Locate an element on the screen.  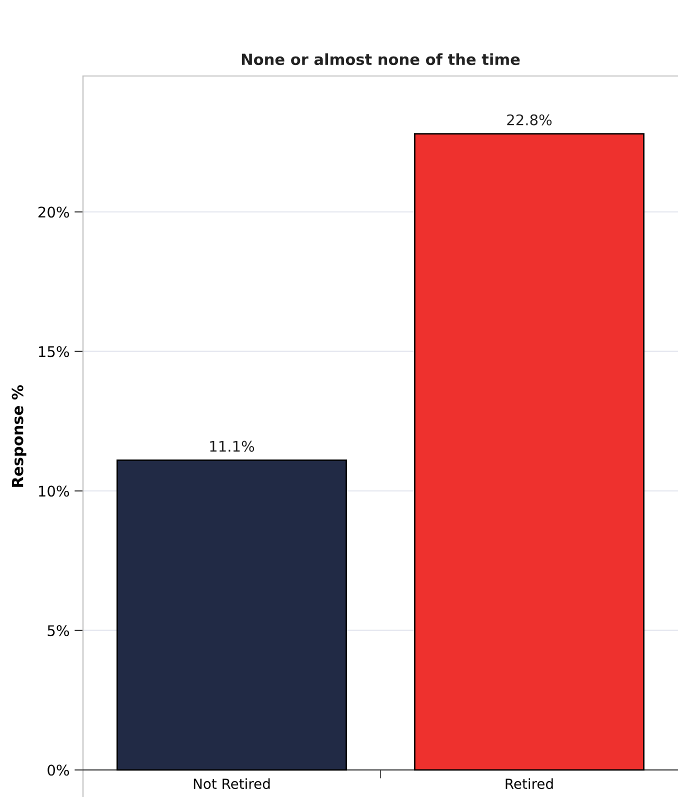
y-tick-label: 10% is located at coordinates (53, 491).